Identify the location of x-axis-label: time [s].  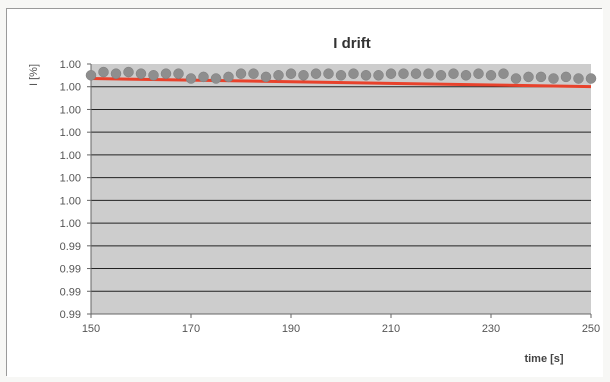
(543, 359).